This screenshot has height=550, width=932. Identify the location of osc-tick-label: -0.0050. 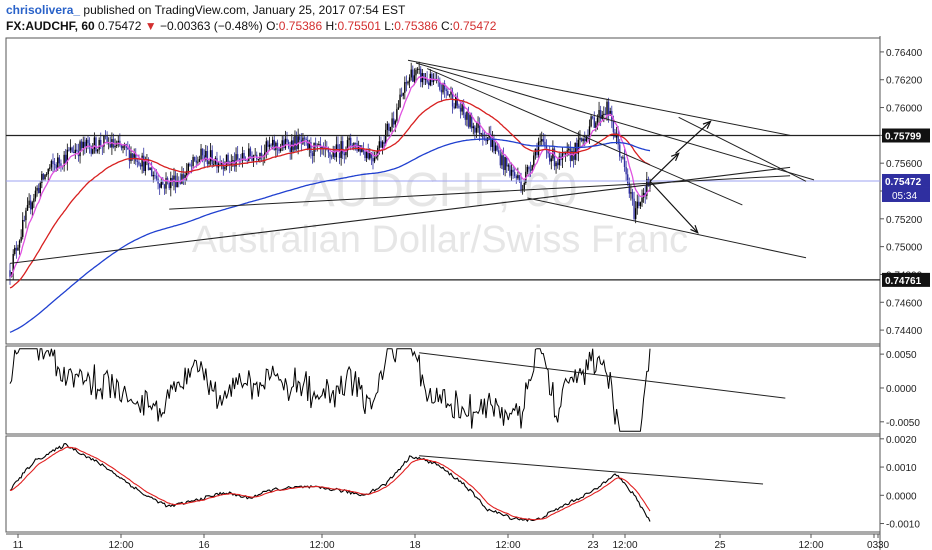
(903, 423).